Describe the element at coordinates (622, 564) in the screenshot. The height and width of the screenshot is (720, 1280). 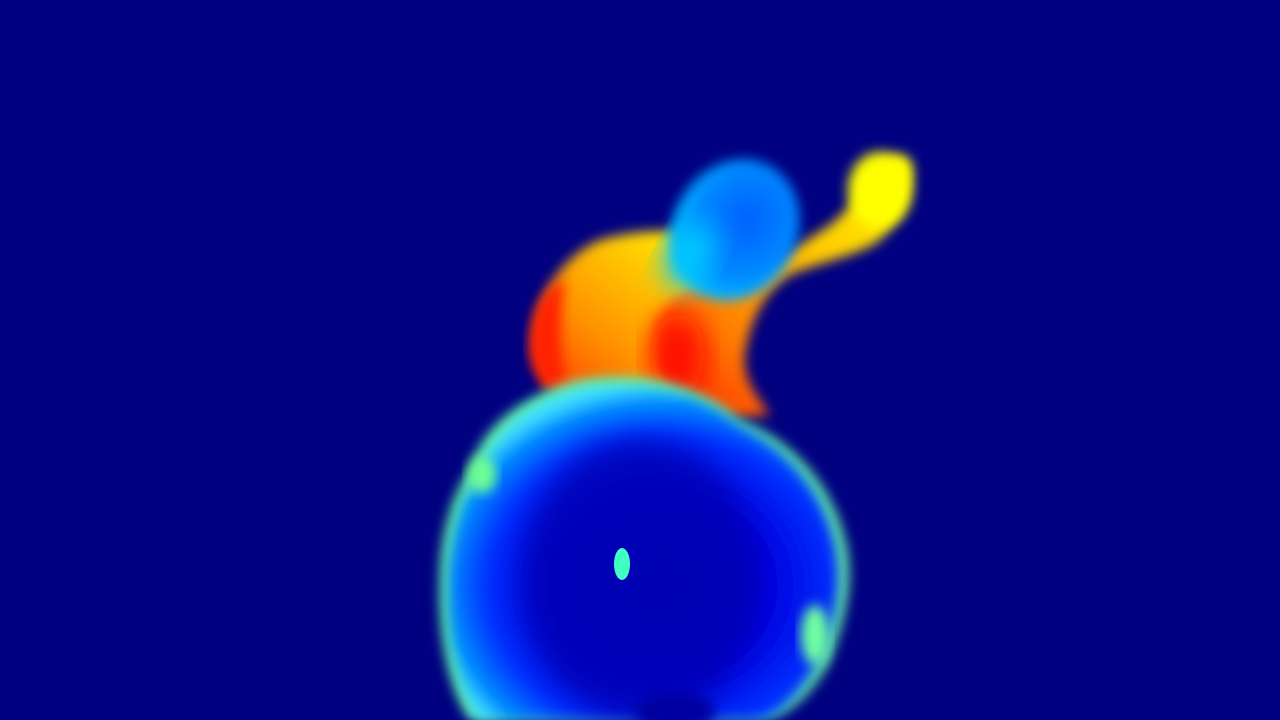
I see `nose-spot` at that location.